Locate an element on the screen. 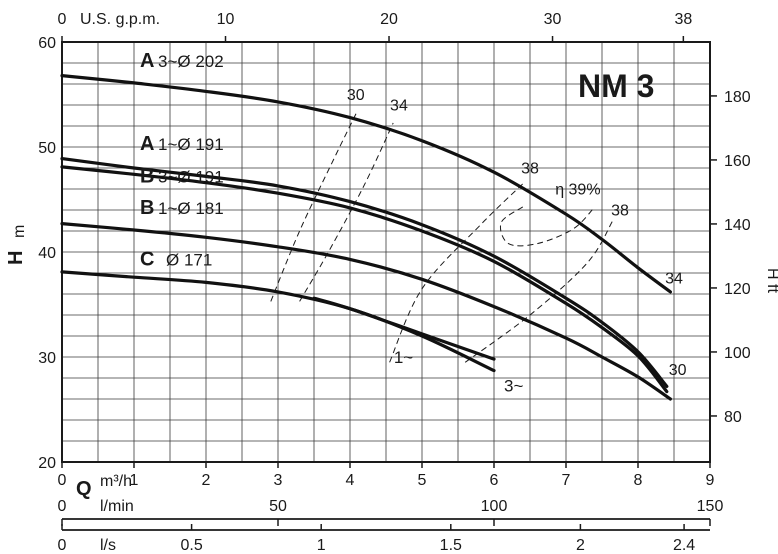 The image size is (778, 554). curve-letter-3: B is located at coordinates (147, 208).